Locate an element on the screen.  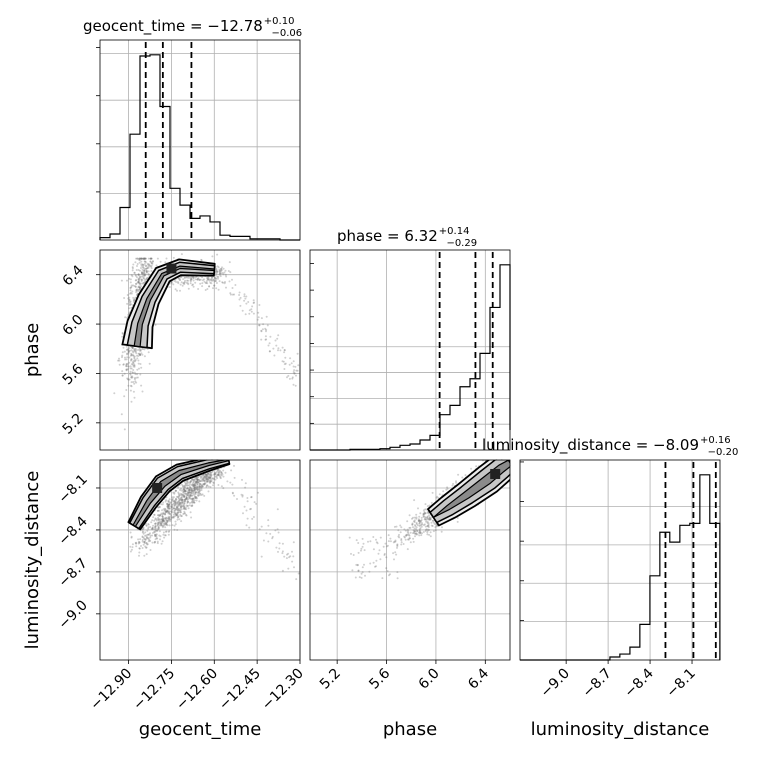
ytick-label-luminosity-distance: −8.1 is located at coordinates (72, 488).